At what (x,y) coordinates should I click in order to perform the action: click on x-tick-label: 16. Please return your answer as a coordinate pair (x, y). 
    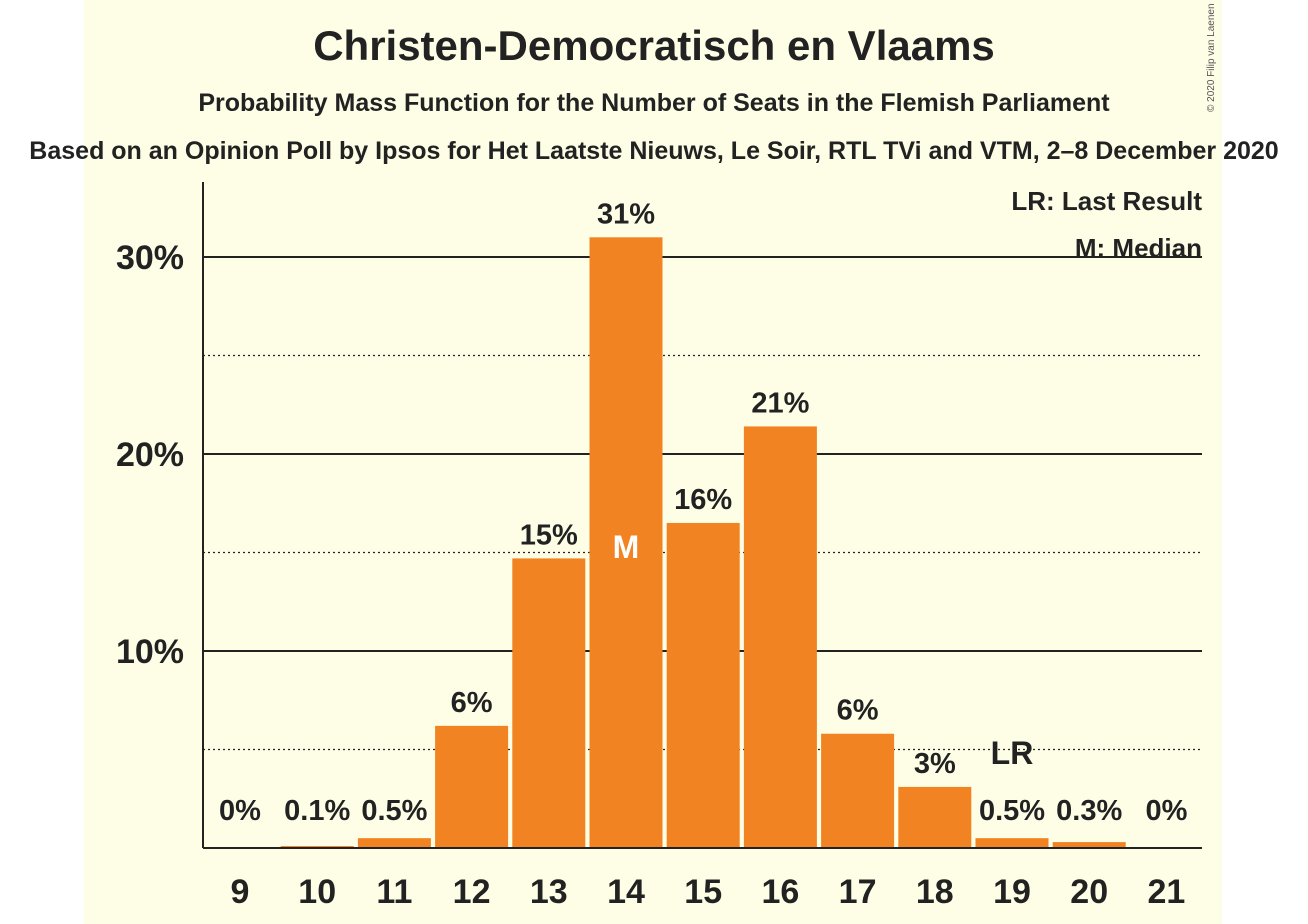
    Looking at the image, I should click on (780, 892).